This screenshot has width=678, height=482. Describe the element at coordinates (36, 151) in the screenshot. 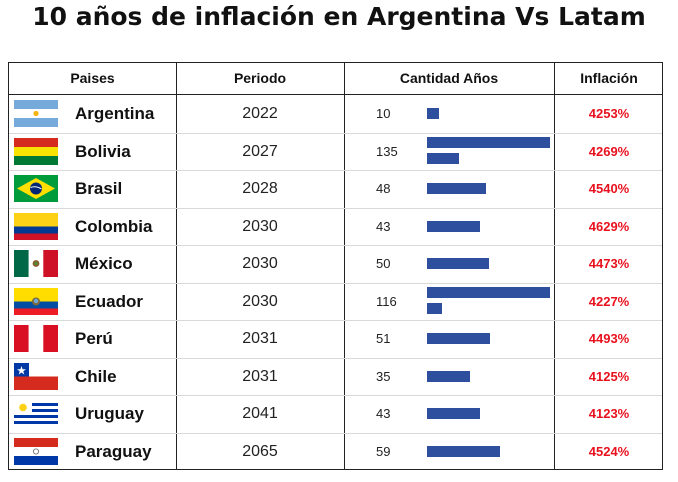

I see `bolivia-flag-icon` at that location.